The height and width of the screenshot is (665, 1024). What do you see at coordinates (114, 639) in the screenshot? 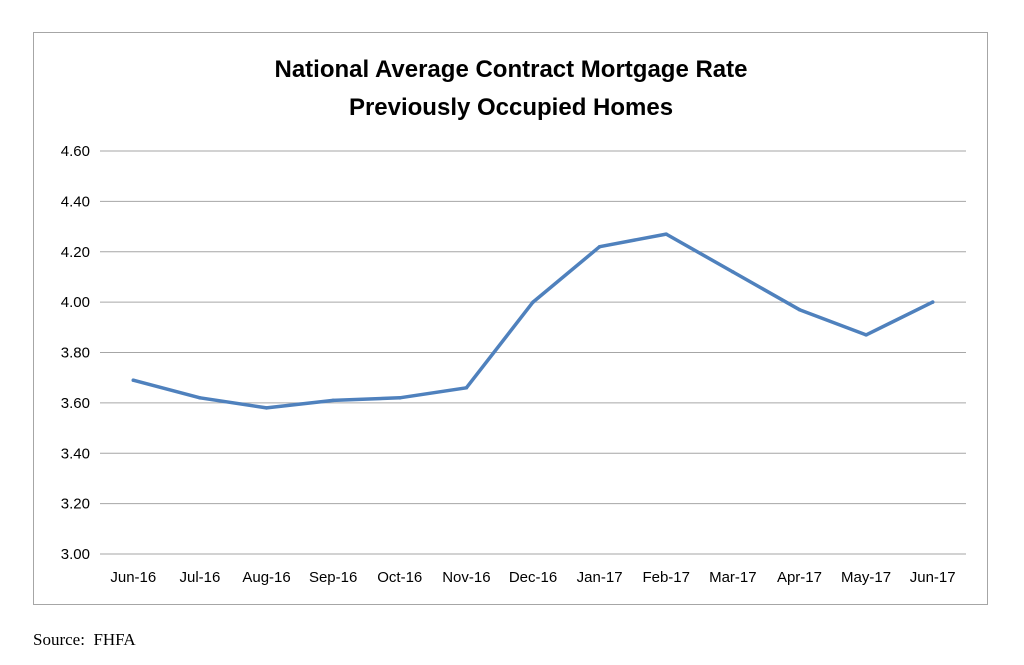
I see `source-value: FHFA` at bounding box center [114, 639].